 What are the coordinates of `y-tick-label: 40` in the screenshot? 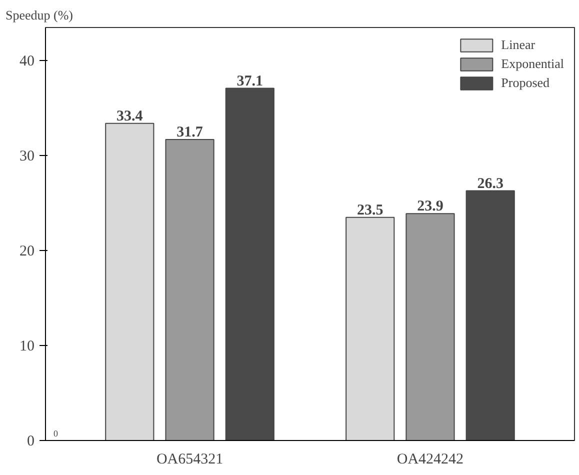 It's located at (27, 62).